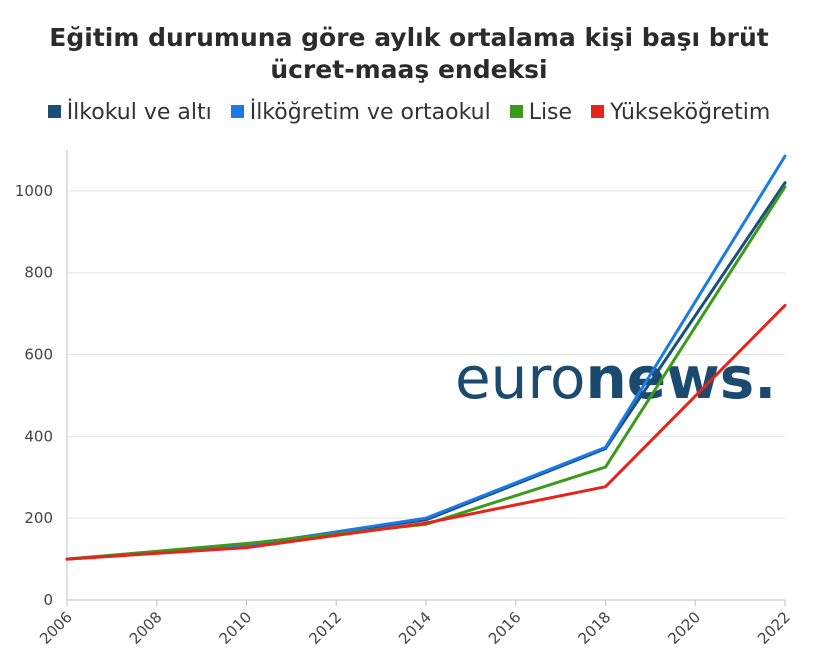 The image size is (818, 669). I want to click on y-tick-label: 400, so click(38, 436).